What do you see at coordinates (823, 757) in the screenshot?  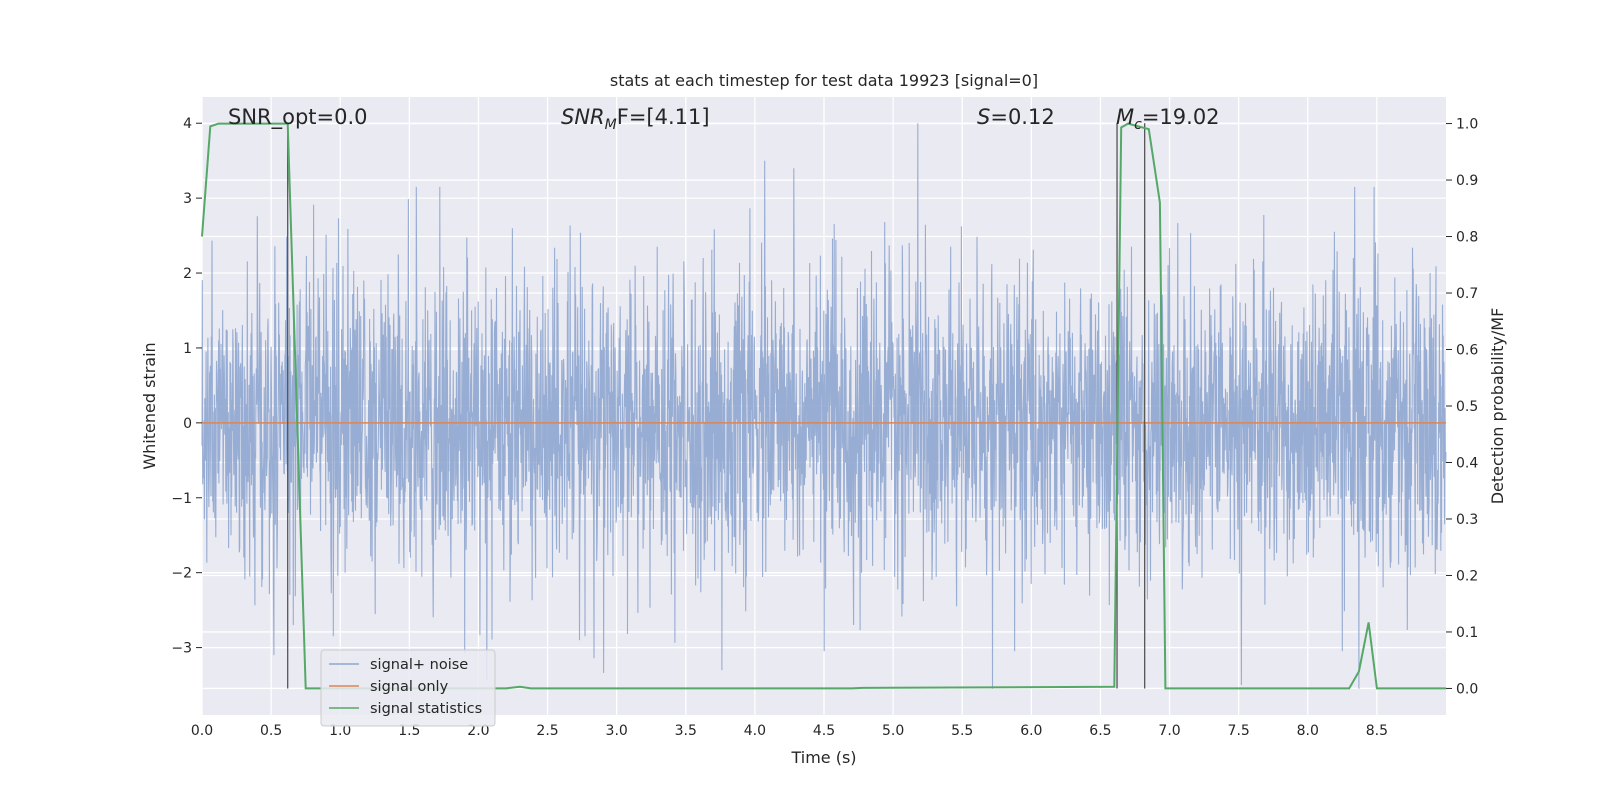 I see `x-axis-label: Time (s)` at bounding box center [823, 757].